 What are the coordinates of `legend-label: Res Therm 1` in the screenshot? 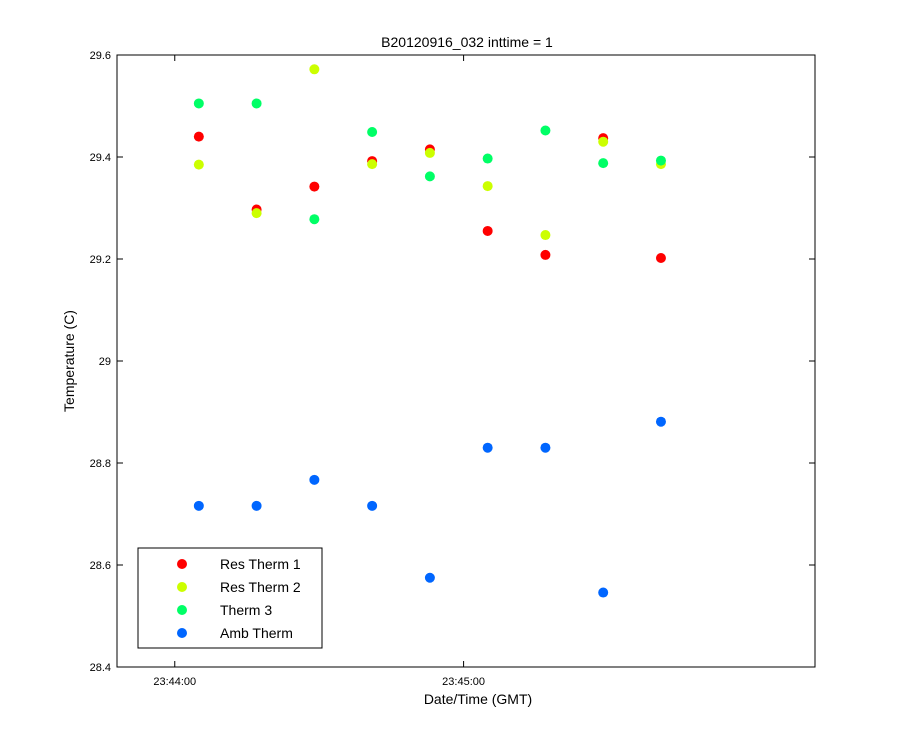 It's located at (260, 564).